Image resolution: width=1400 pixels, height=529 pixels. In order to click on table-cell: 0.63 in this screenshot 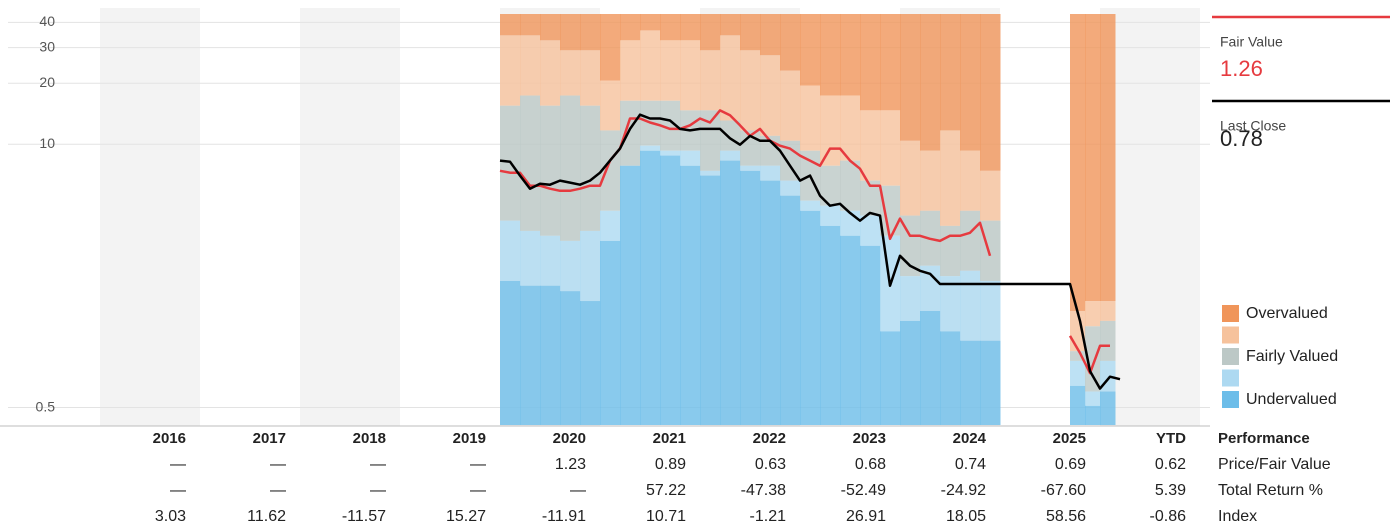, I will do `click(770, 464)`.